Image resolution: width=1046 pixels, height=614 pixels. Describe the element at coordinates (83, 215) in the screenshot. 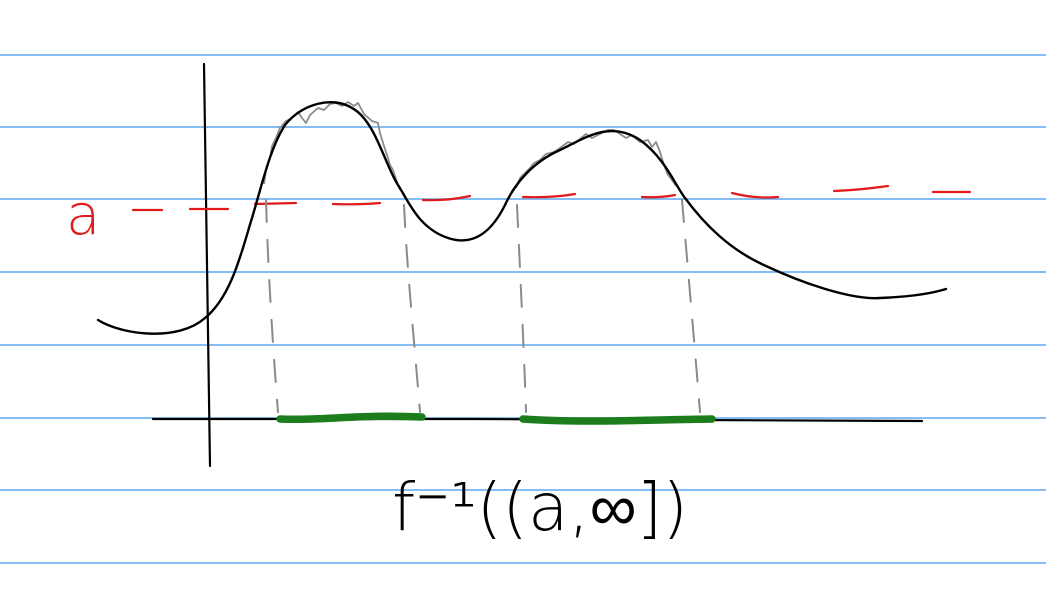

I see `level-label: a` at that location.